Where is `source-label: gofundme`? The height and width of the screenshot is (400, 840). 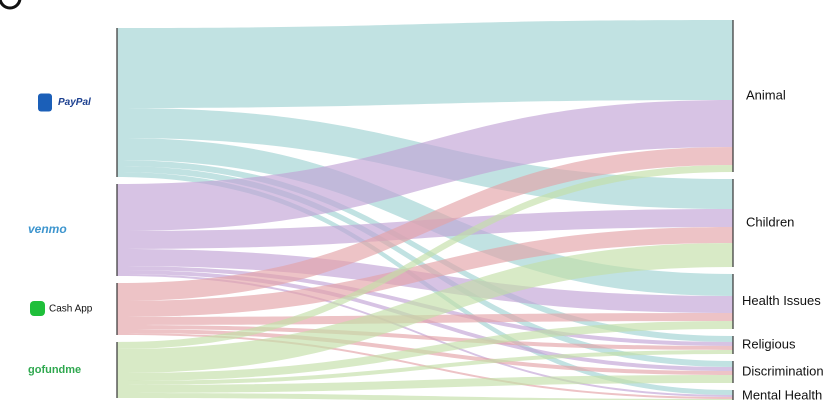 source-label: gofundme is located at coordinates (54, 370).